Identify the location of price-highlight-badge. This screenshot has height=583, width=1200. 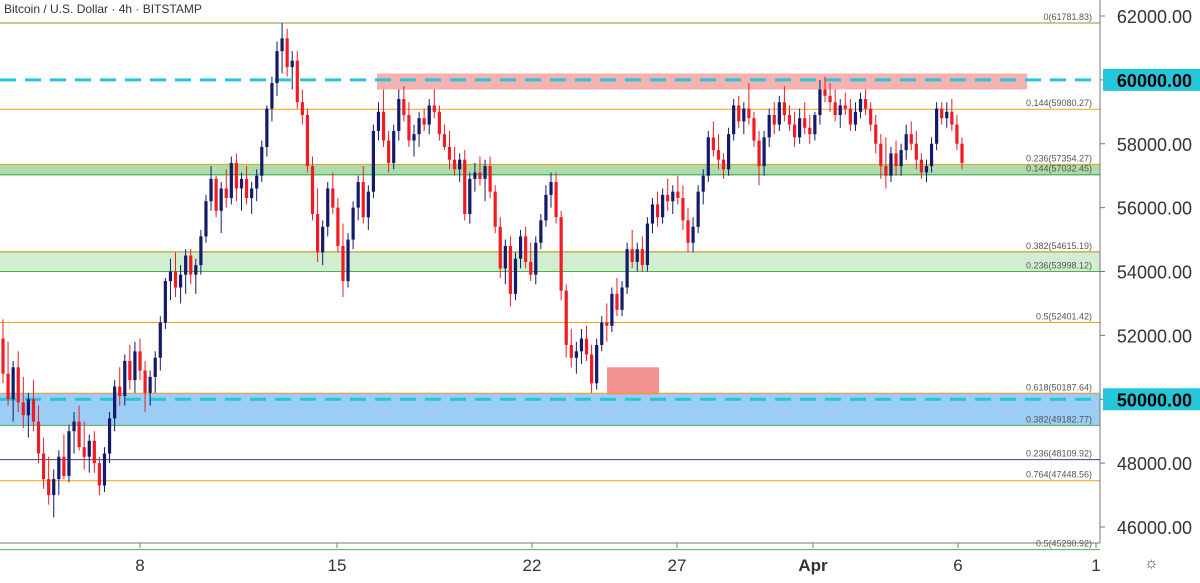
(1151, 79).